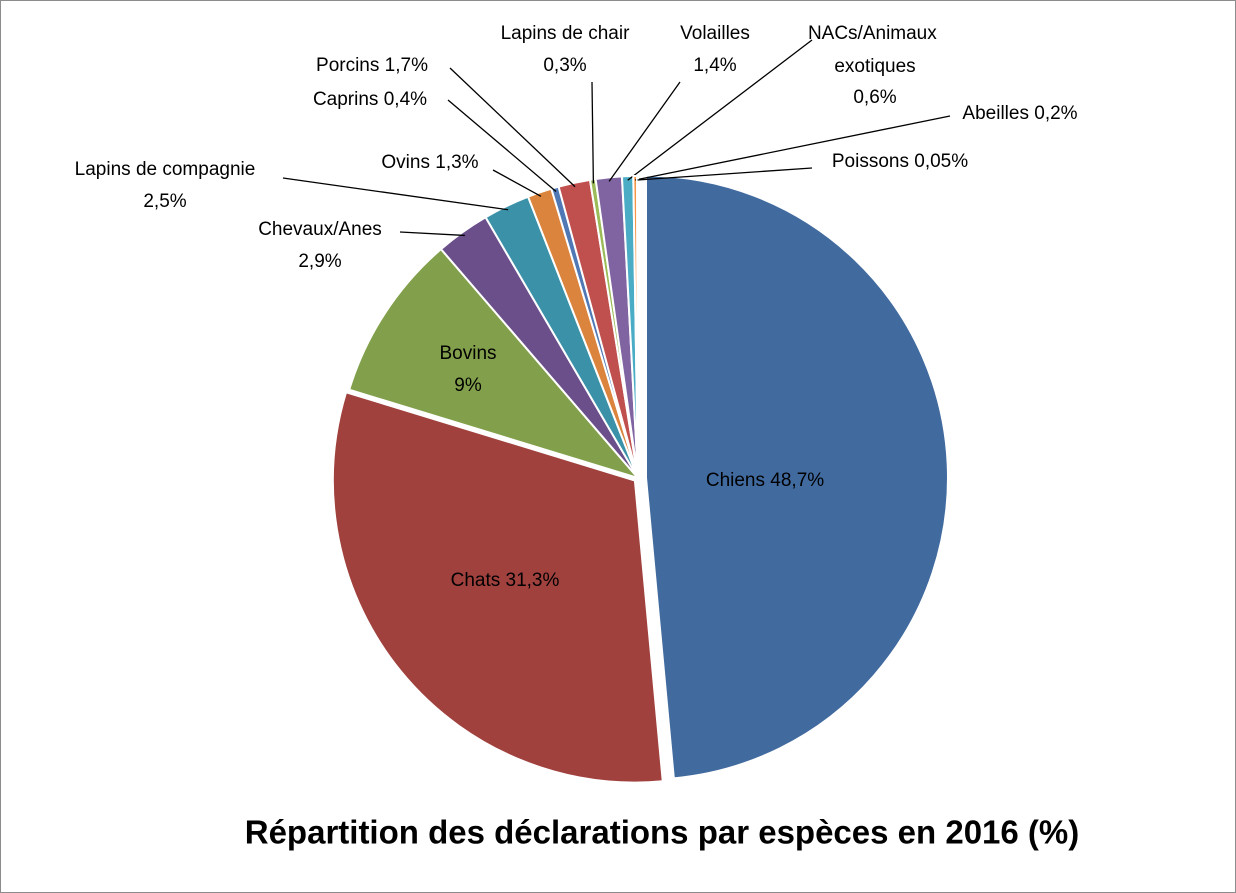  What do you see at coordinates (564, 65) in the screenshot?
I see `value-label: 0,3%` at bounding box center [564, 65].